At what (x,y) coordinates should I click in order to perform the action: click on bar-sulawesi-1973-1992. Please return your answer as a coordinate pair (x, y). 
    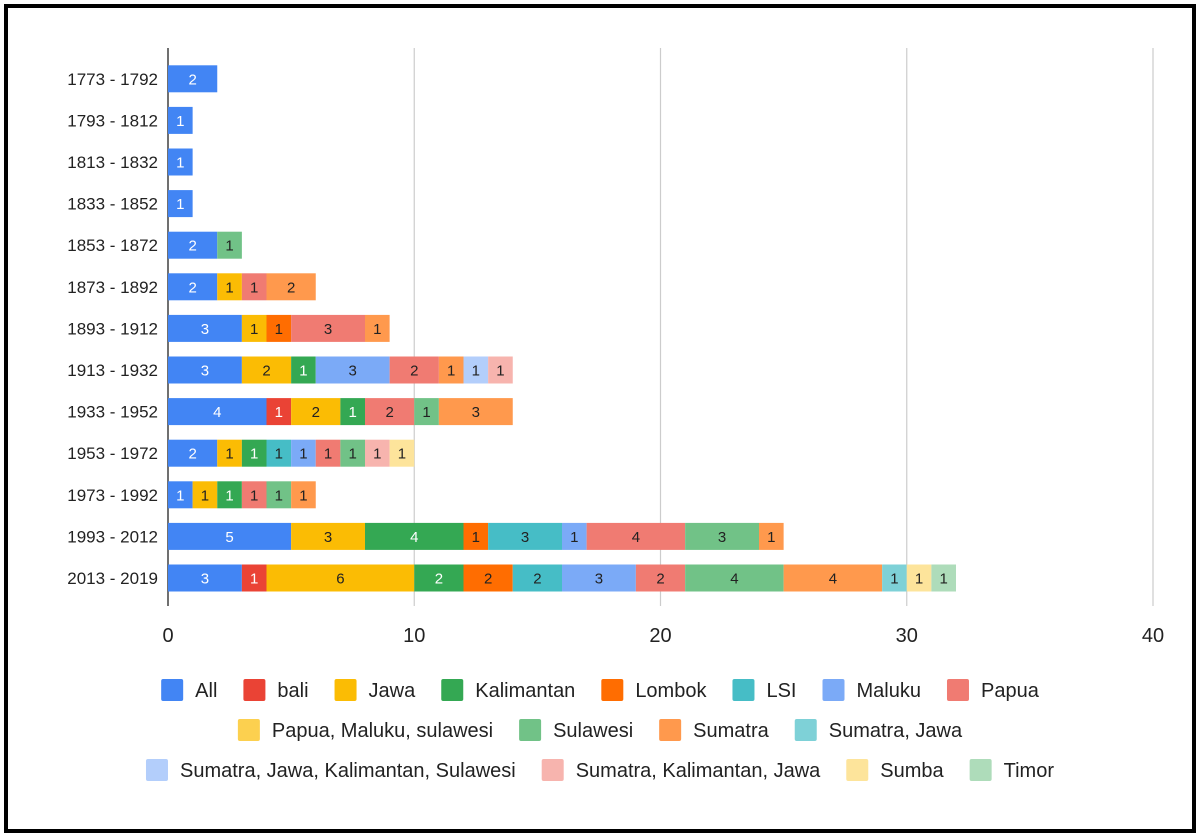
    Looking at the image, I should click on (279, 495).